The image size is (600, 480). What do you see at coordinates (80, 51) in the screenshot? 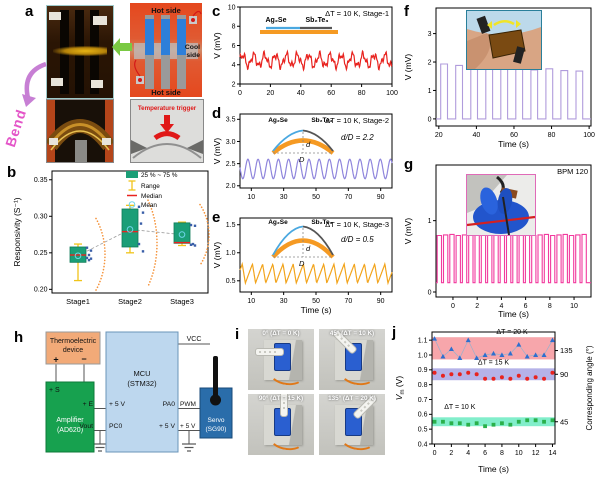
I see `solder-highlight` at bounding box center [80, 51].